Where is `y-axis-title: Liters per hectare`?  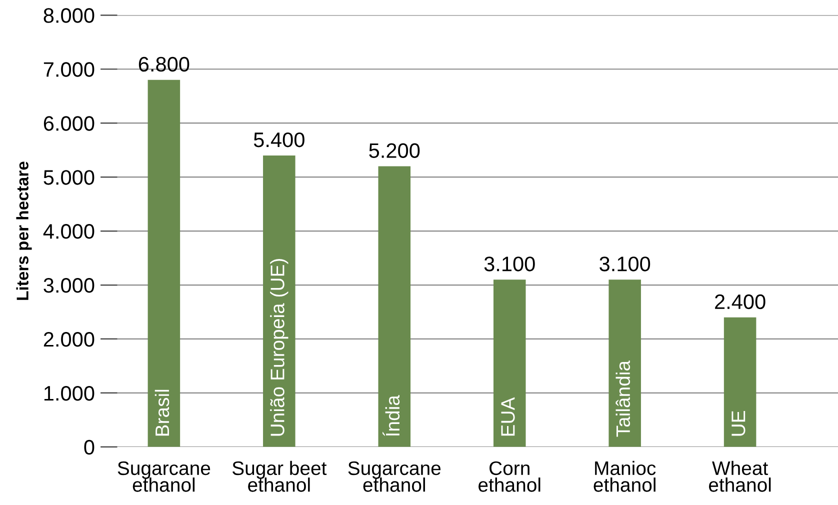 y-axis-title: Liters per hectare is located at coordinates (24, 231).